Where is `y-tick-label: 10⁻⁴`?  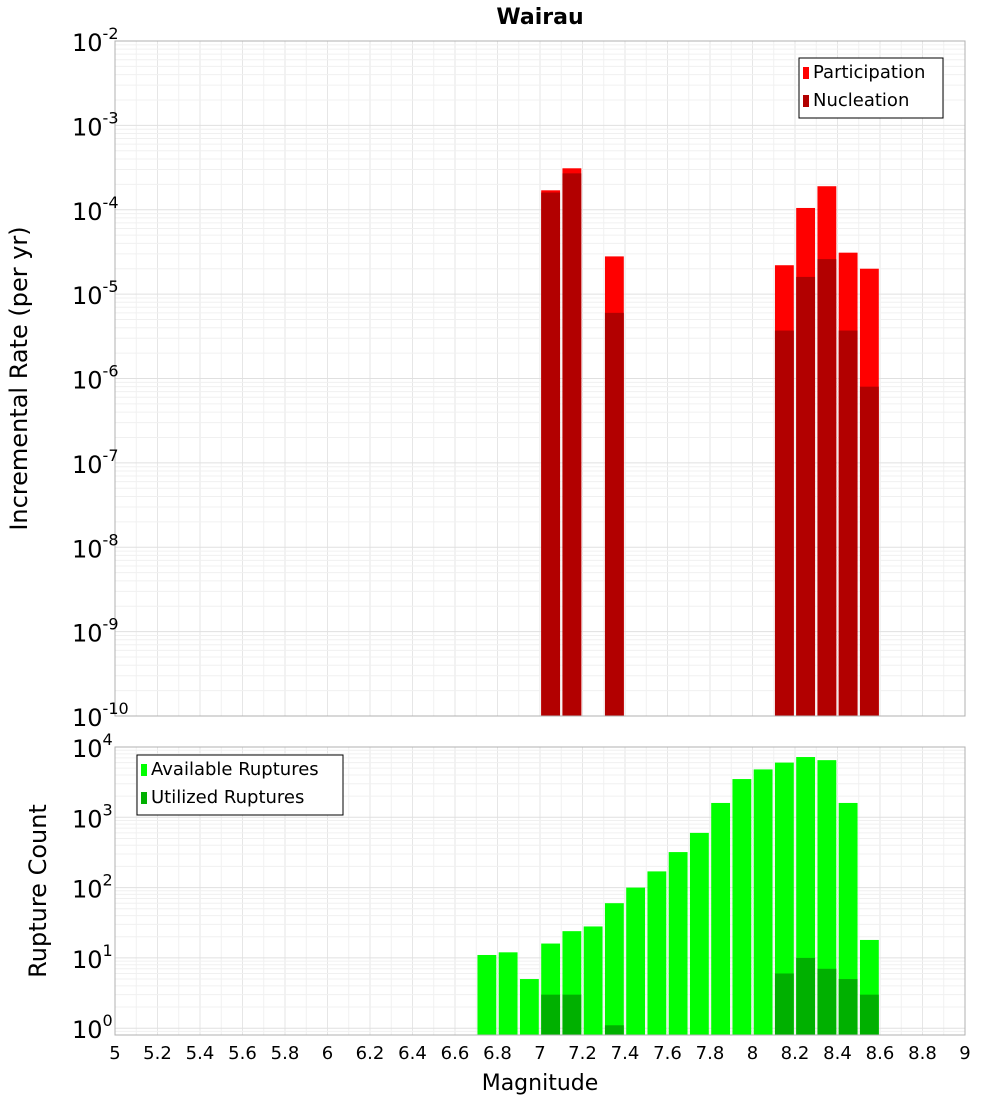 y-tick-label: 10⁻⁴ is located at coordinates (95, 209).